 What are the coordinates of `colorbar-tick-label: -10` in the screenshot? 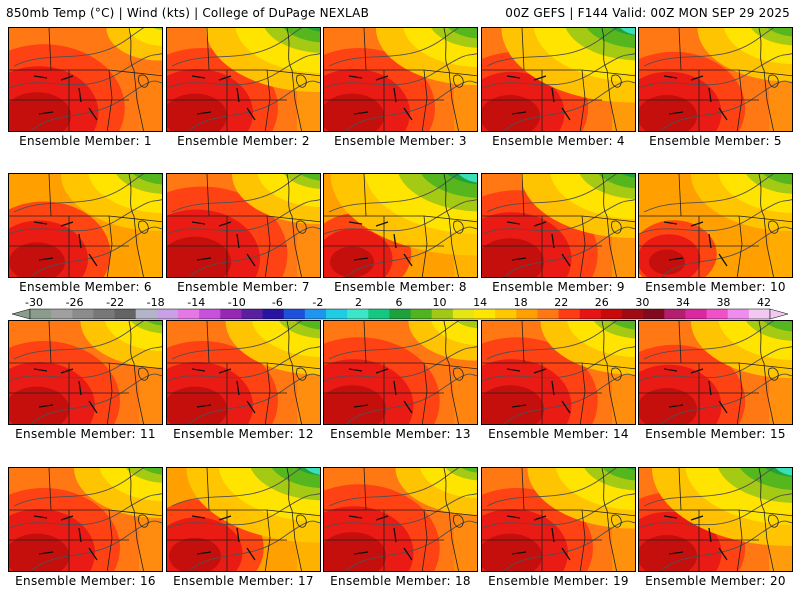 It's located at (236, 302).